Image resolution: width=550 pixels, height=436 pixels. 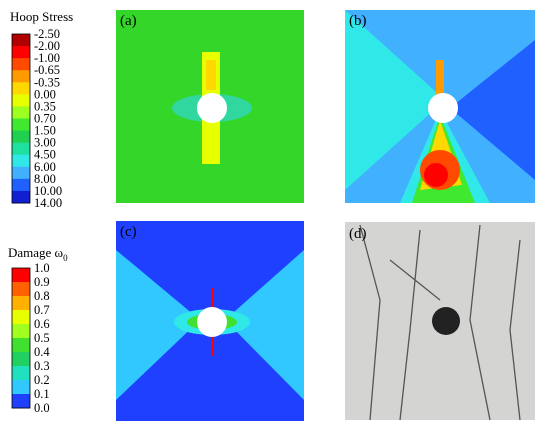 I want to click on panel-label: (c), so click(x=128, y=232).